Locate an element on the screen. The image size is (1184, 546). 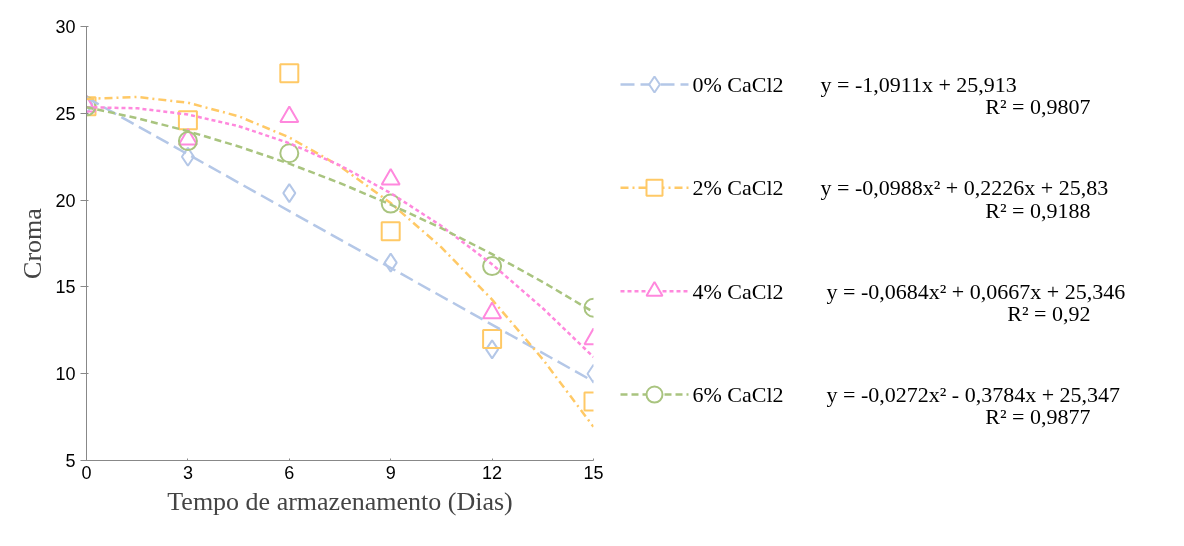
legend-label: 4% CaCl2 is located at coordinates (738, 291).